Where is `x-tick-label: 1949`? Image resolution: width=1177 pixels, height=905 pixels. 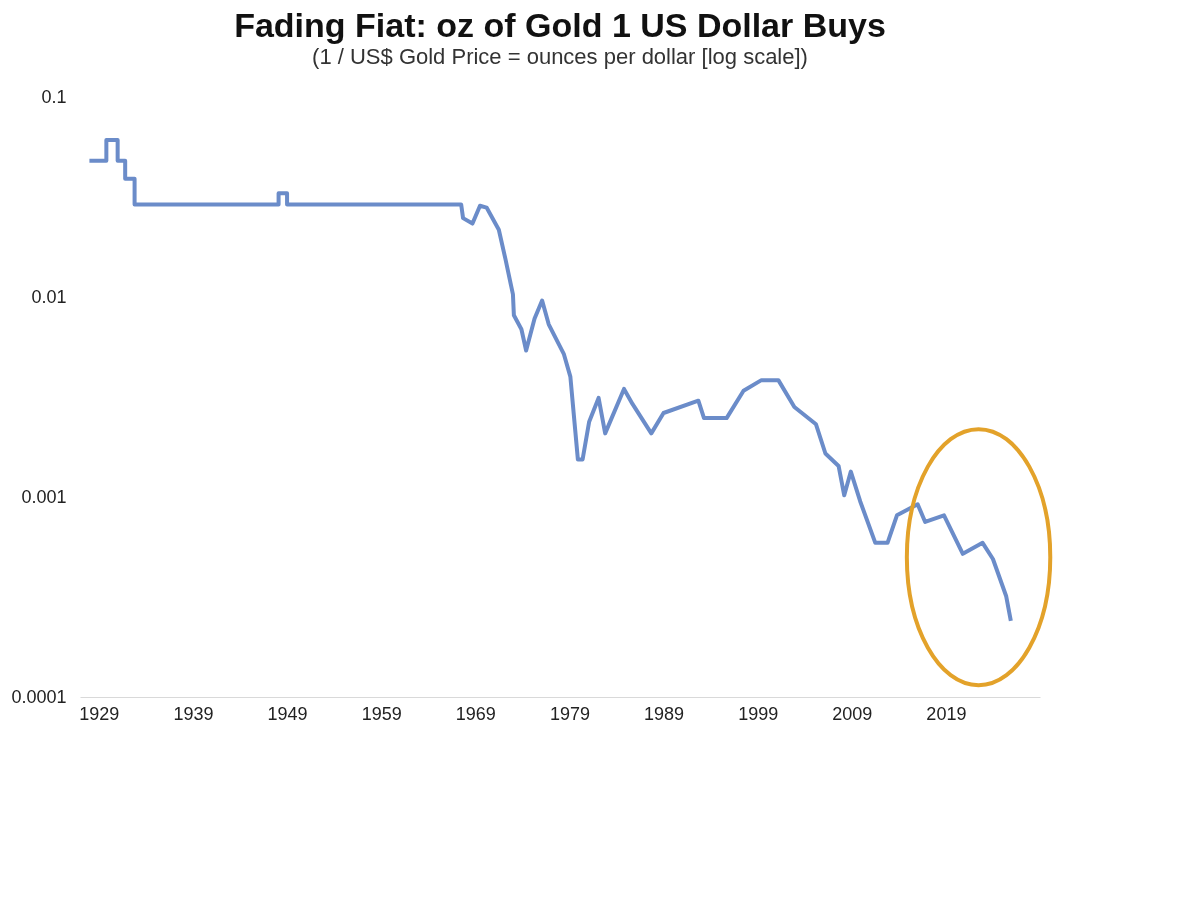 x-tick-label: 1949 is located at coordinates (287, 713).